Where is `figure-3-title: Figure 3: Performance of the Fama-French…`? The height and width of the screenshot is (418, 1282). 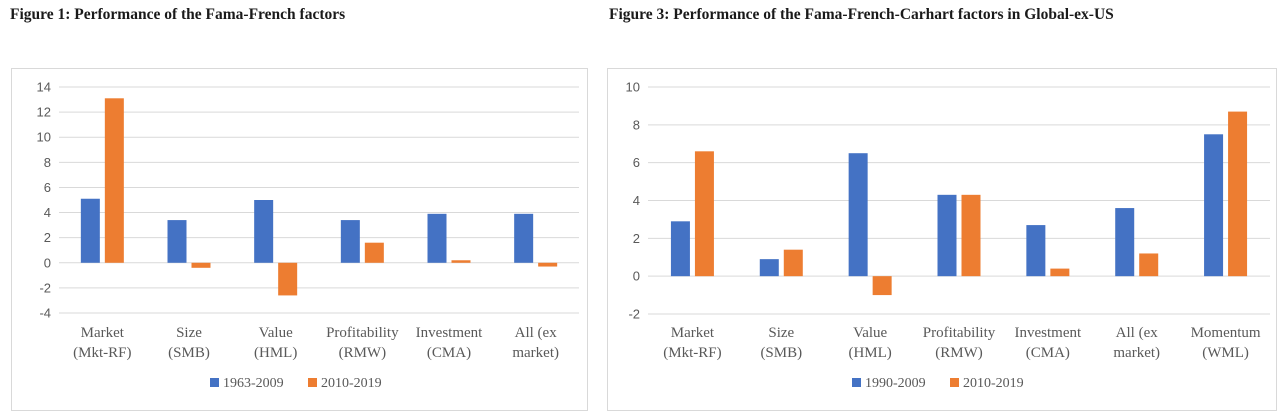
figure-3-title: Figure 3: Performance of the Fama-French… is located at coordinates (861, 14).